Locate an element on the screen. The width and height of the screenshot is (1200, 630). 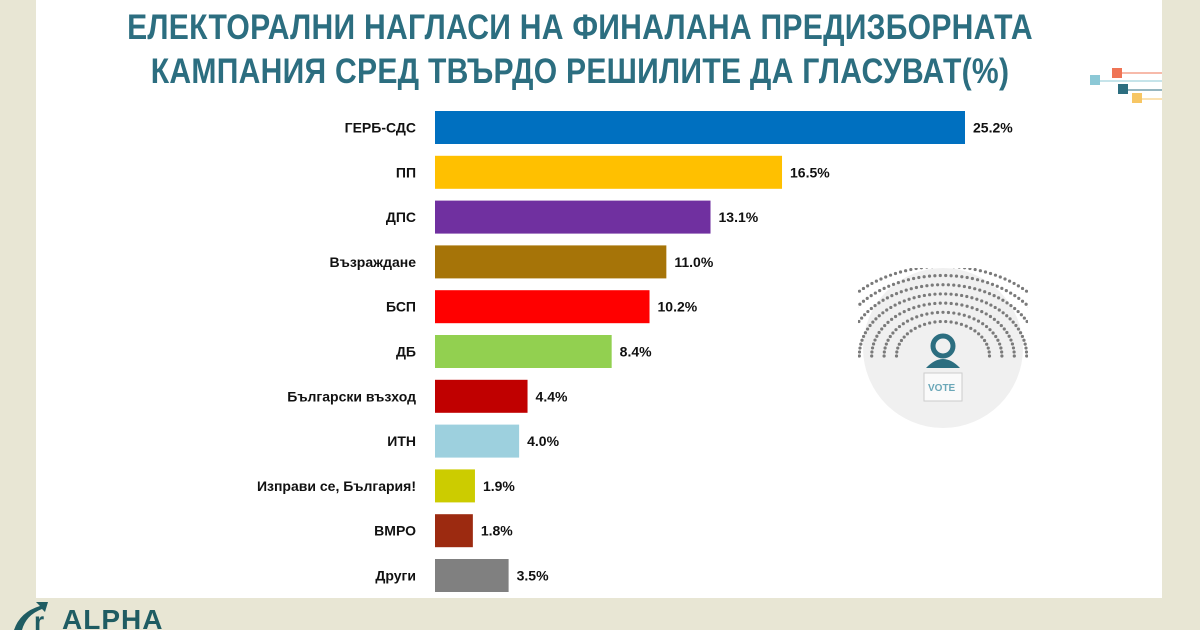
category-label: БСП is located at coordinates (401, 307).